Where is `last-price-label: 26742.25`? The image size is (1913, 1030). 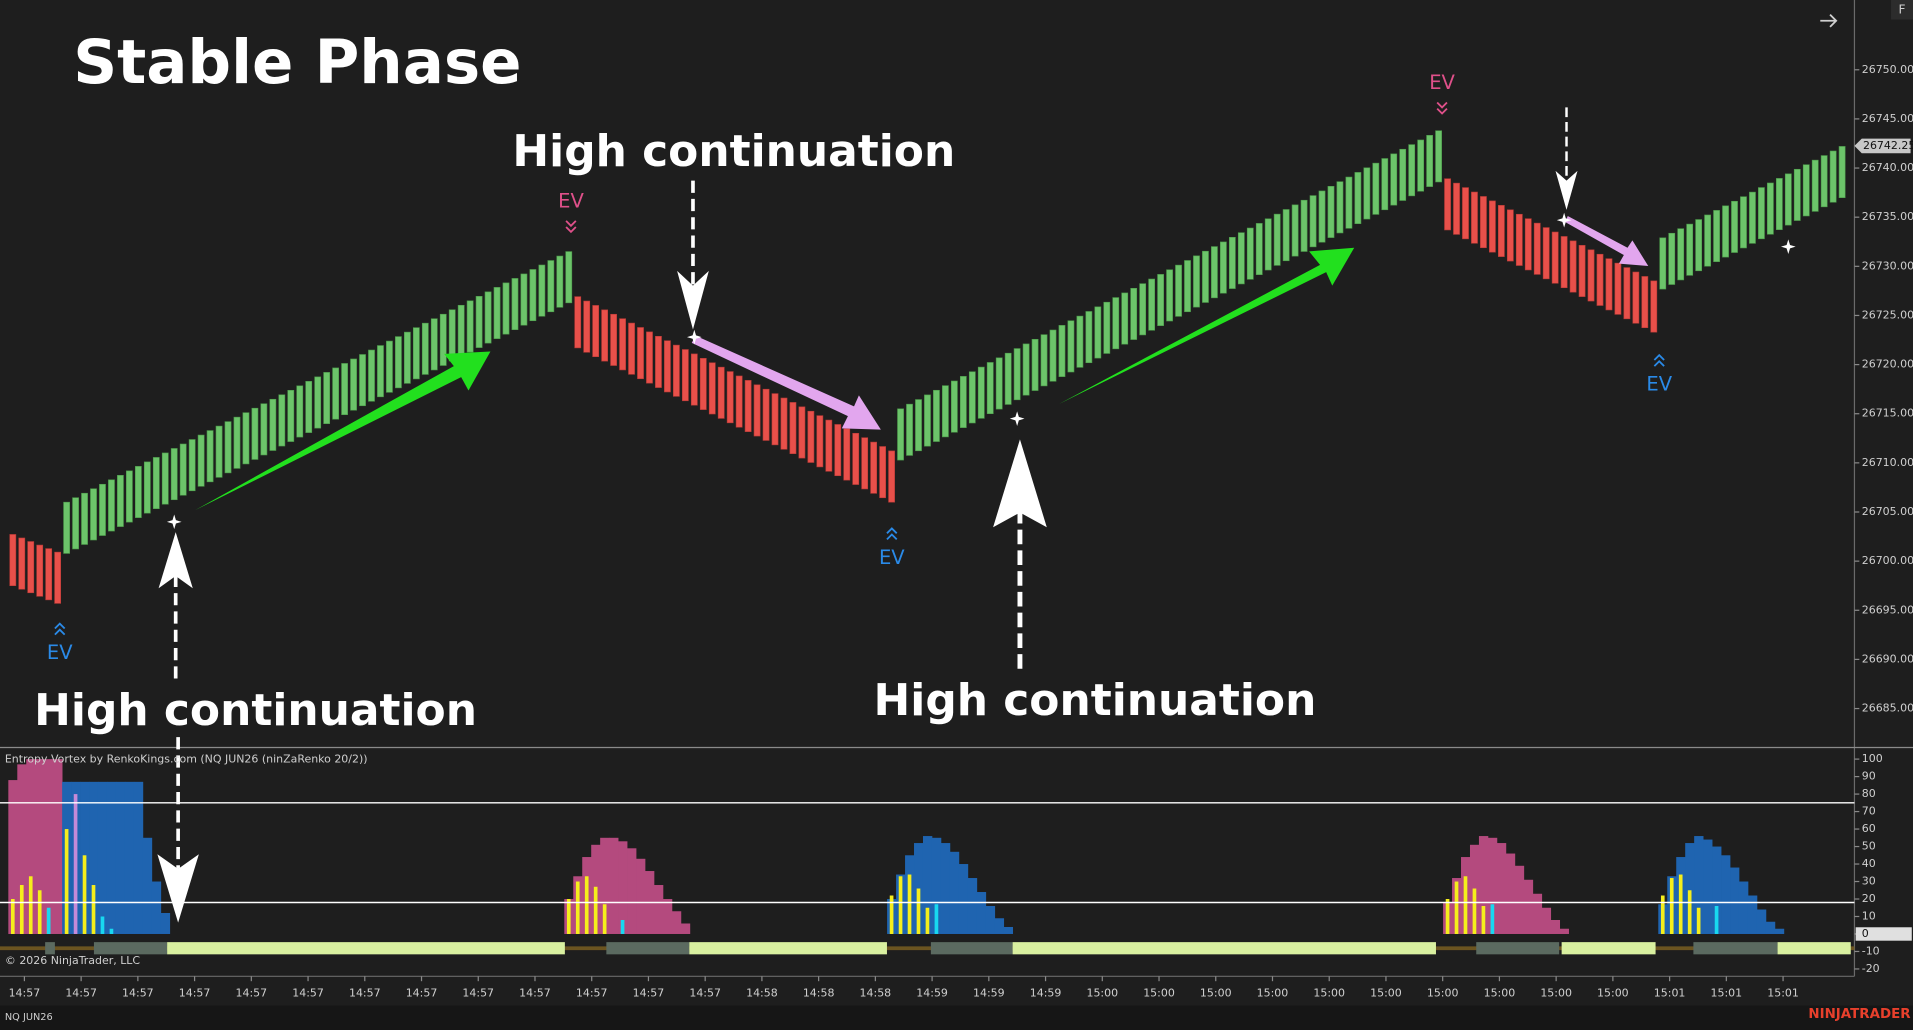 last-price-label: 26742.25 is located at coordinates (1888, 145).